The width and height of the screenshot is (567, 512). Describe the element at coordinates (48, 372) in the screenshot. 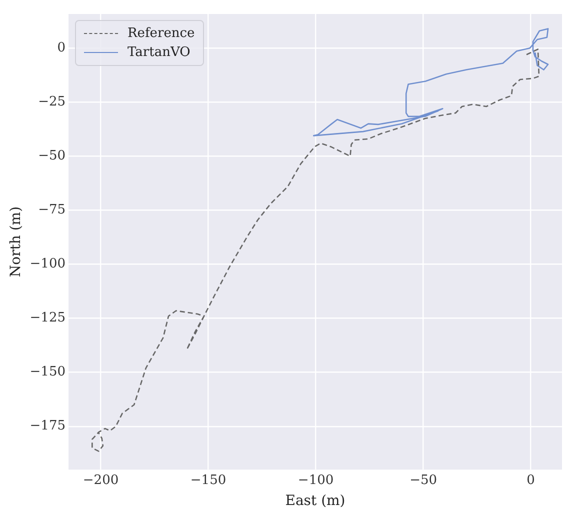

I see `y-tick-label: −150` at that location.